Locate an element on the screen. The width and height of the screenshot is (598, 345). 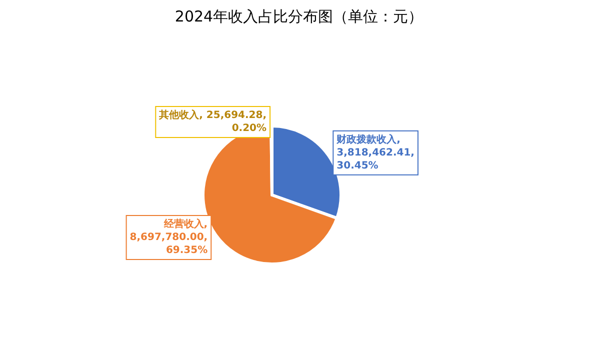
slice-label: 财政拨款收入, 3,818,462.41, 30.45% is located at coordinates (375, 152).